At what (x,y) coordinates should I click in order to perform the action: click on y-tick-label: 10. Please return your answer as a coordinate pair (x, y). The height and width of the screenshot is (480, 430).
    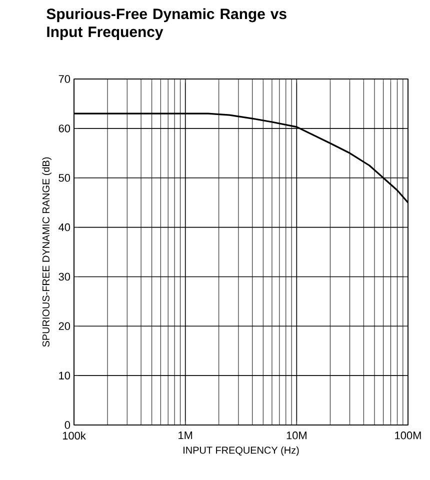
    Looking at the image, I should click on (64, 376).